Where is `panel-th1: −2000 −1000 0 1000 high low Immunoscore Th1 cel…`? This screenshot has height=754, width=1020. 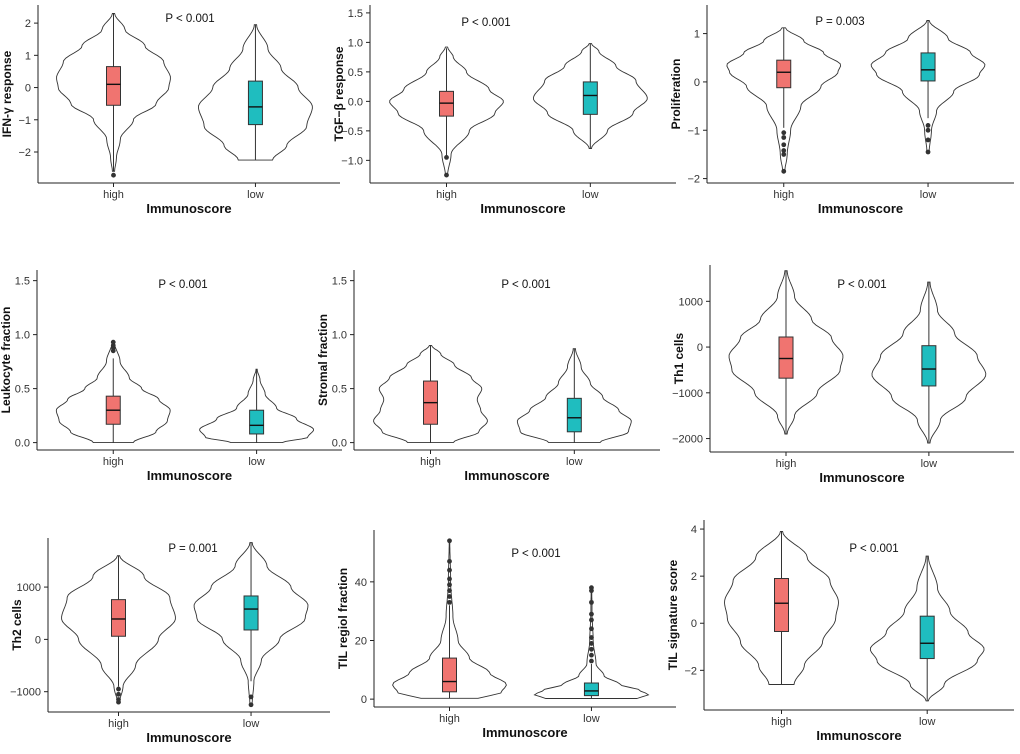
panel-th1: −2000 −1000 0 1000 high low Immunoscore Th1 cel… is located at coordinates (843, 375).